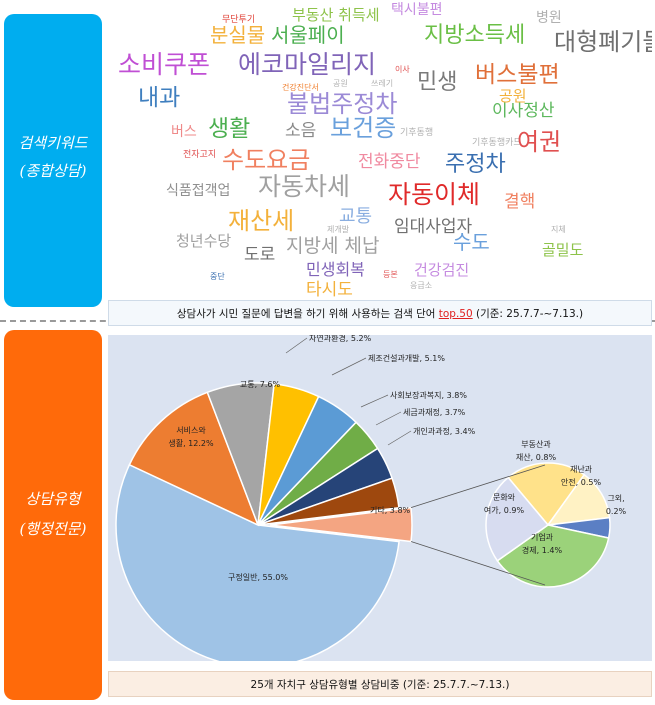 This screenshot has width=655, height=705. What do you see at coordinates (304, 186) in the screenshot?
I see `cloud-word: 자동차세` at bounding box center [304, 186].